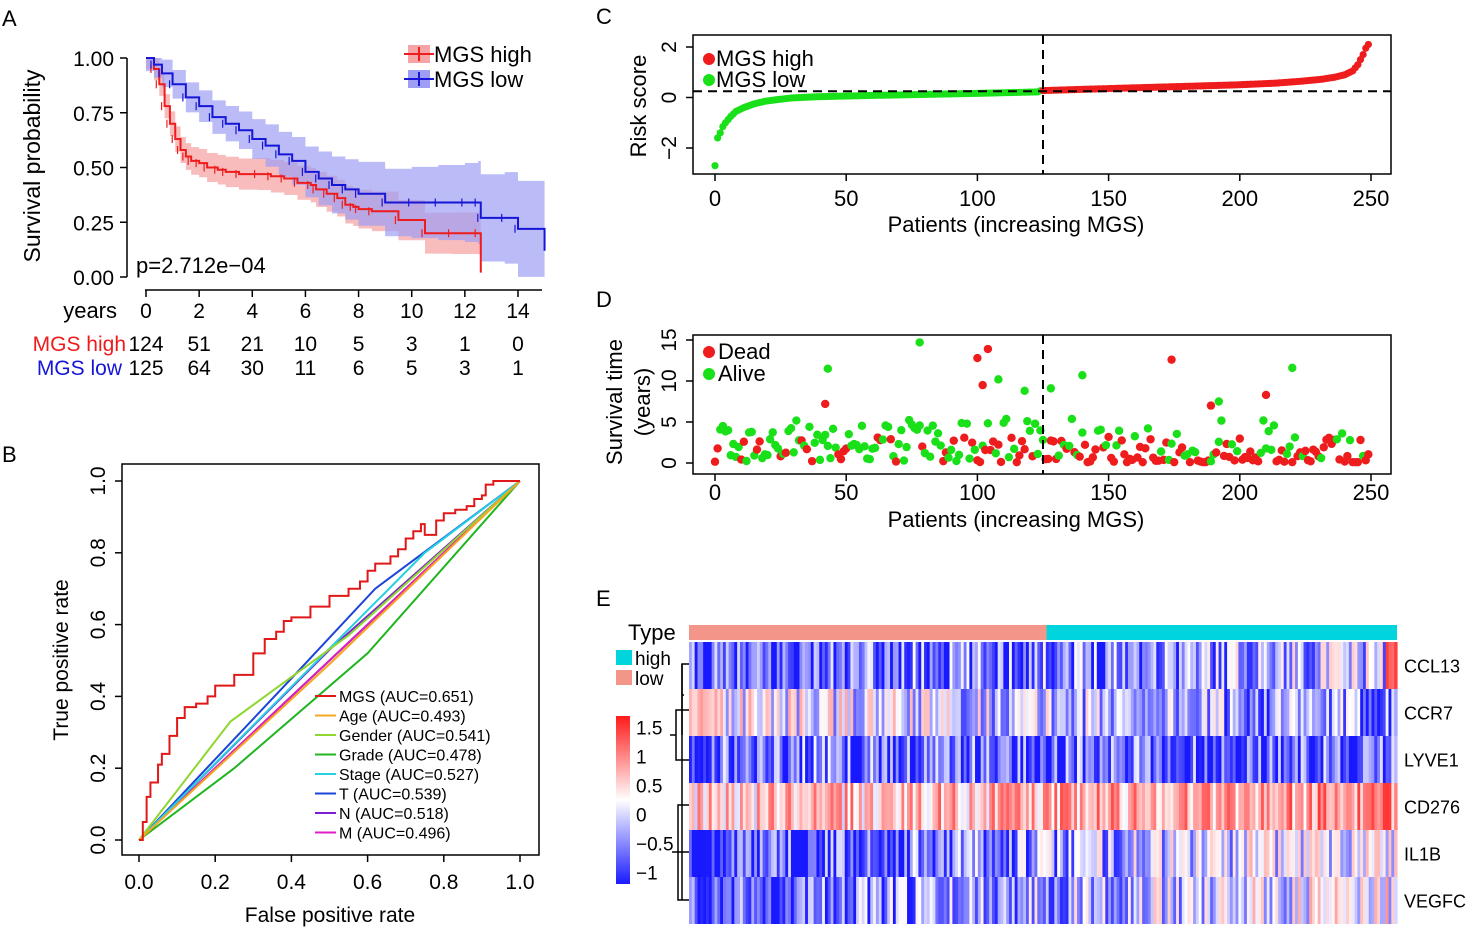 This screenshot has width=1468, height=931. What do you see at coordinates (346, 154) in the screenshot?
I see `km-curve-low` at bounding box center [346, 154].